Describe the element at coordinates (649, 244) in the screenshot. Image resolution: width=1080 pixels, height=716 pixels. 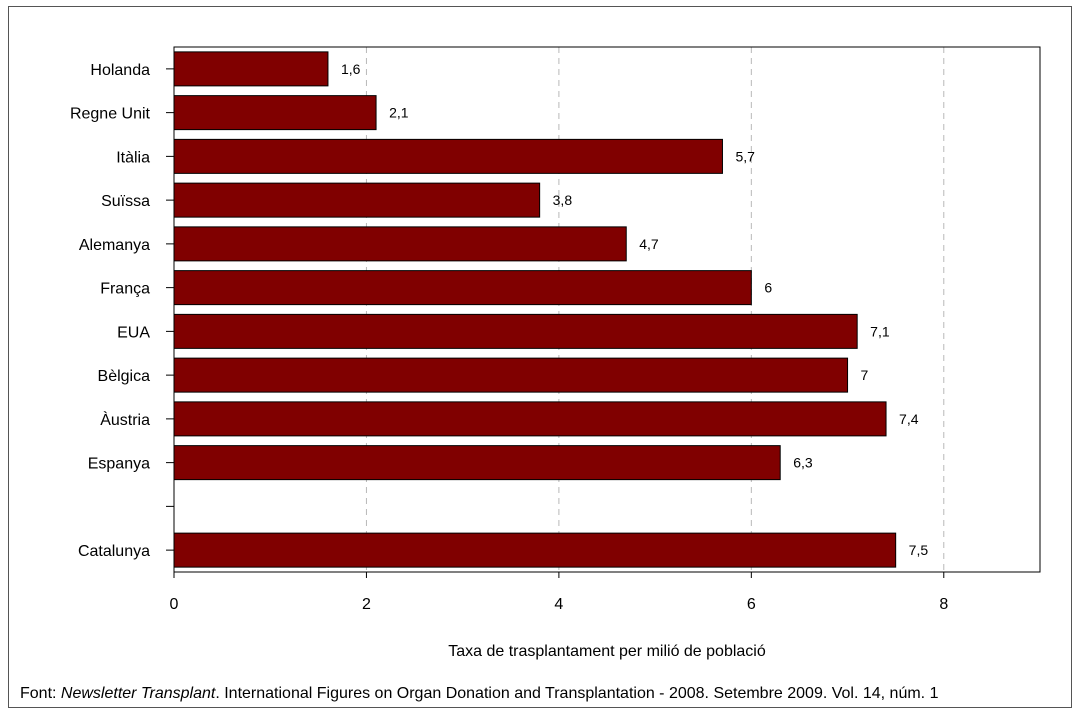
I see `data-label: 4,7` at that location.